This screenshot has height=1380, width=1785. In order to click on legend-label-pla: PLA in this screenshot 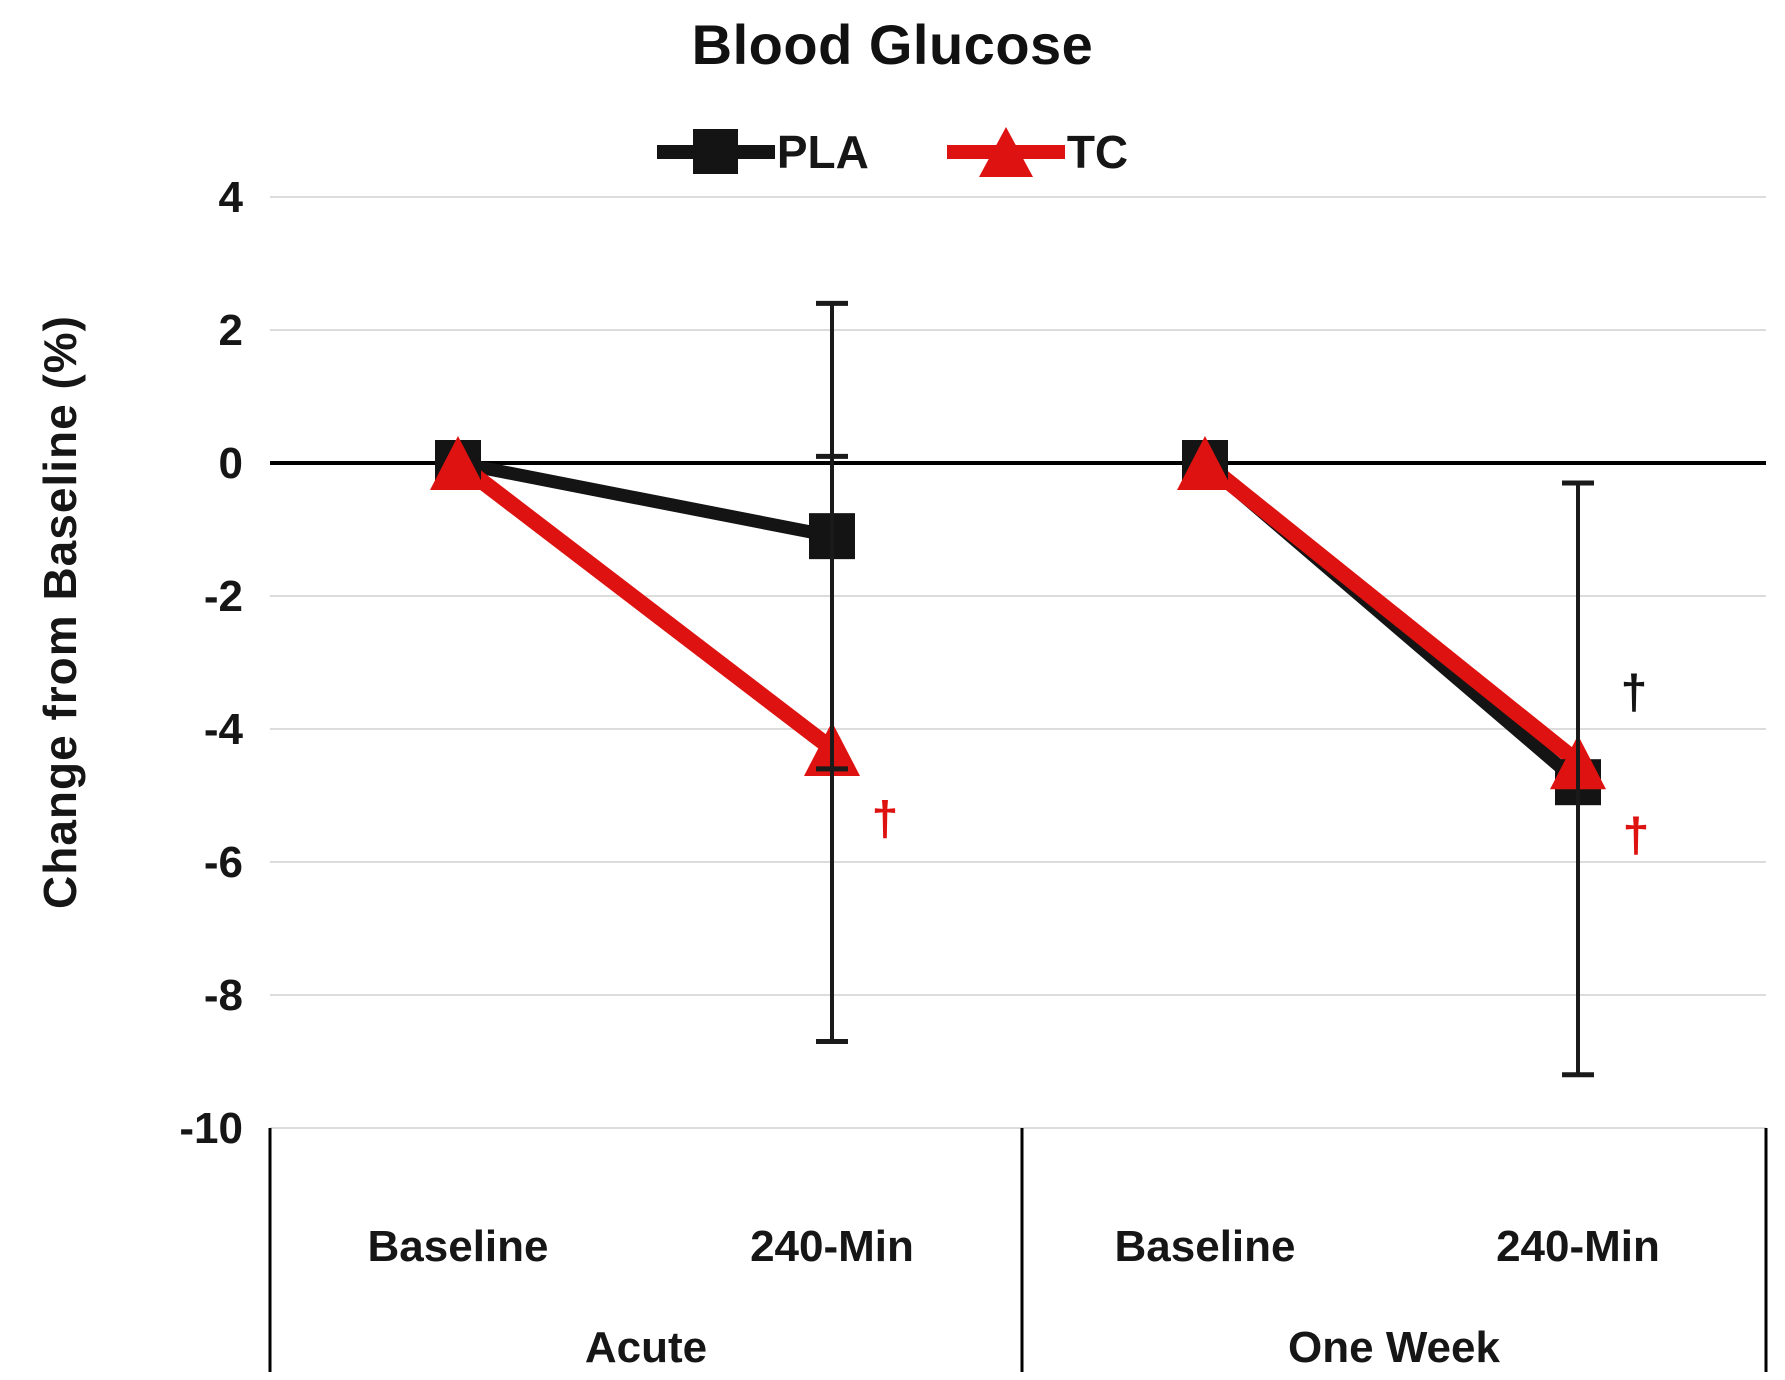, I will do `click(822, 152)`.